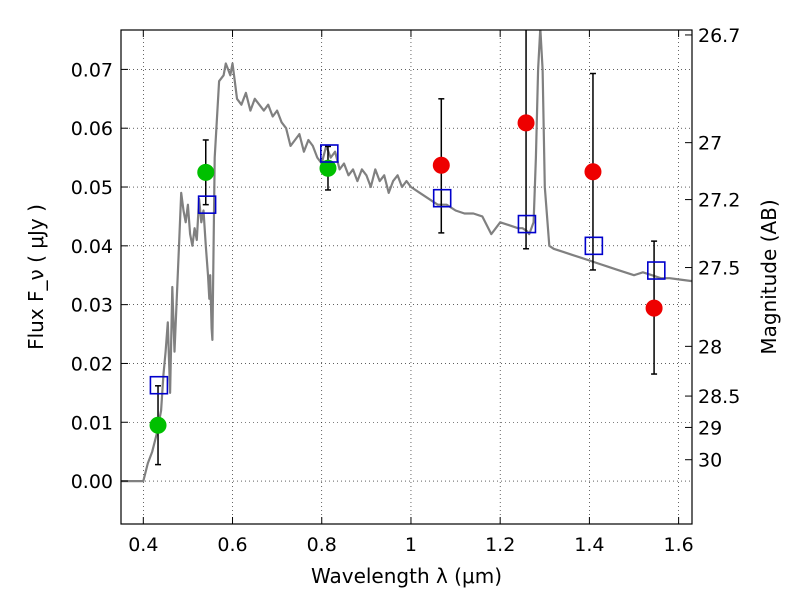 This screenshot has height=600, width=800. Describe the element at coordinates (232, 545) in the screenshot. I see `x-tick-label: 0.6` at that location.